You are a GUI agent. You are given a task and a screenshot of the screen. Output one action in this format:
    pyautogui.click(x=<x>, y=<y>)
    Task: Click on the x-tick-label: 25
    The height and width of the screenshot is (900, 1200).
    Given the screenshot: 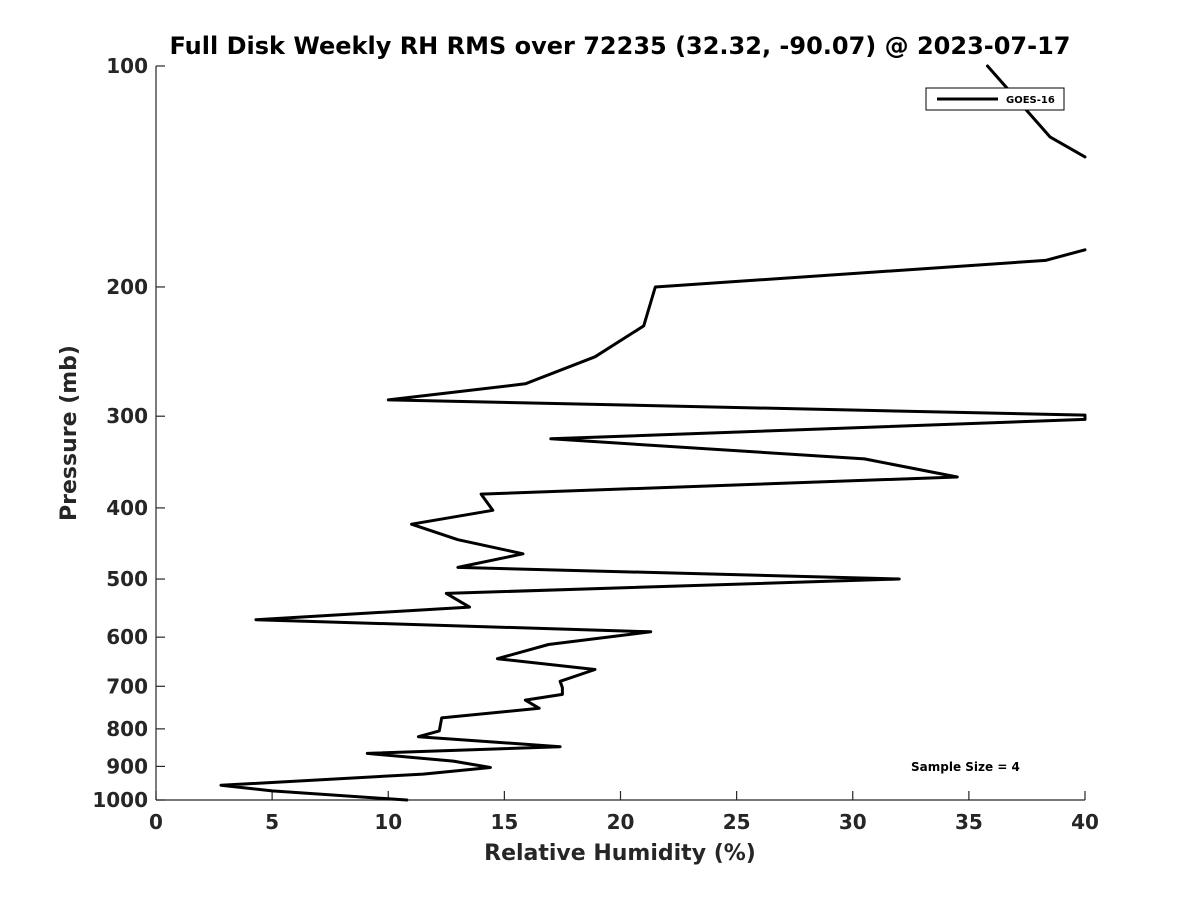 What is the action you would take?
    pyautogui.click(x=737, y=822)
    